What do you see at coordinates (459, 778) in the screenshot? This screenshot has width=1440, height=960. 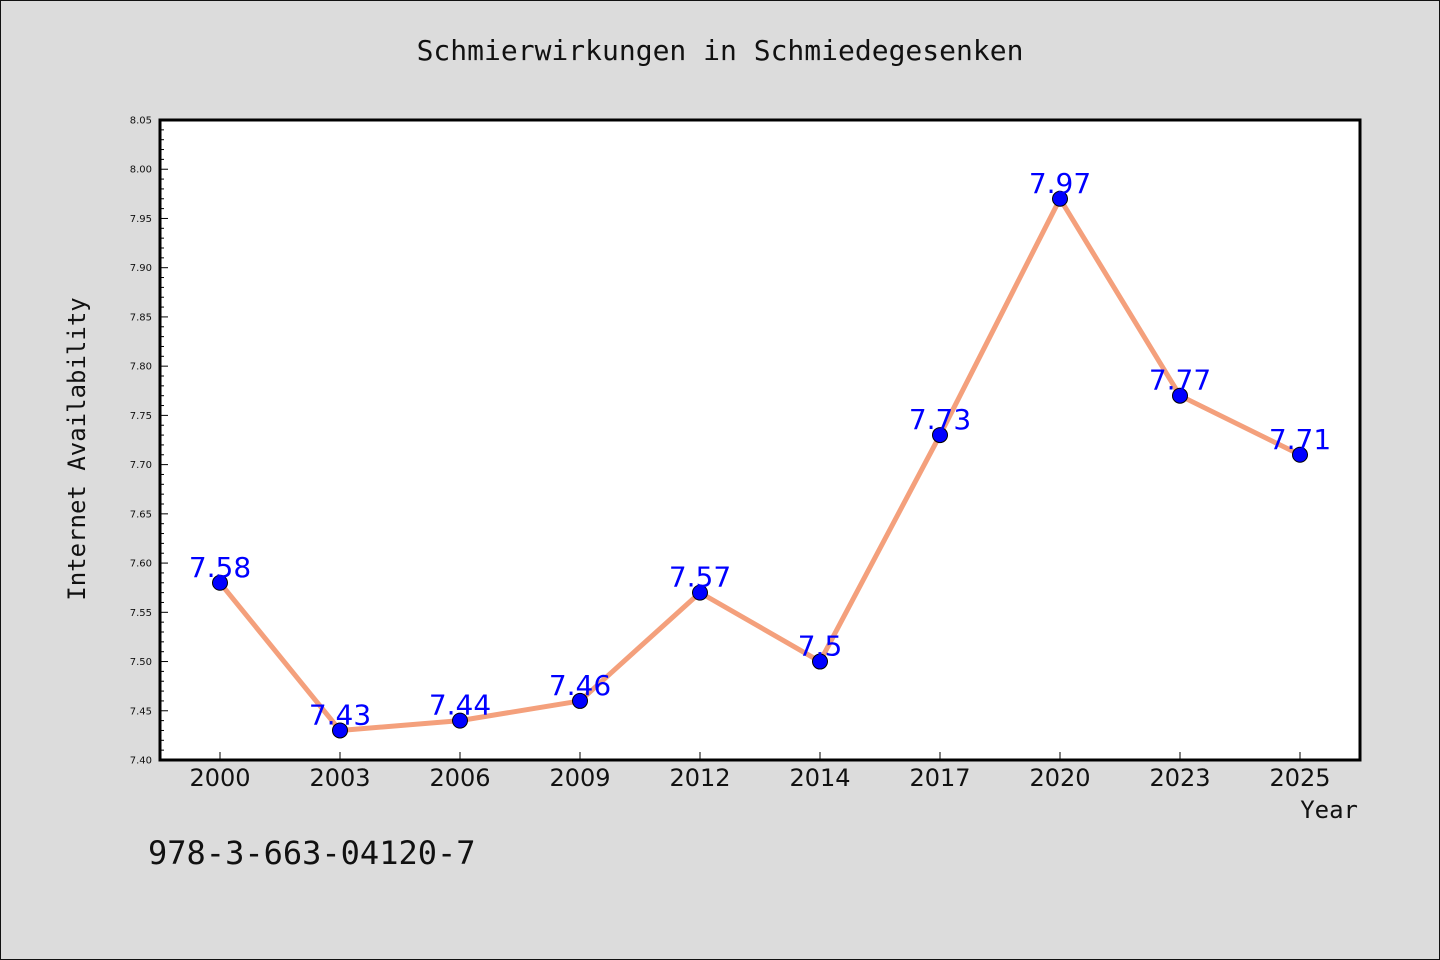 I see `x-tick-label: 2006` at bounding box center [459, 778].